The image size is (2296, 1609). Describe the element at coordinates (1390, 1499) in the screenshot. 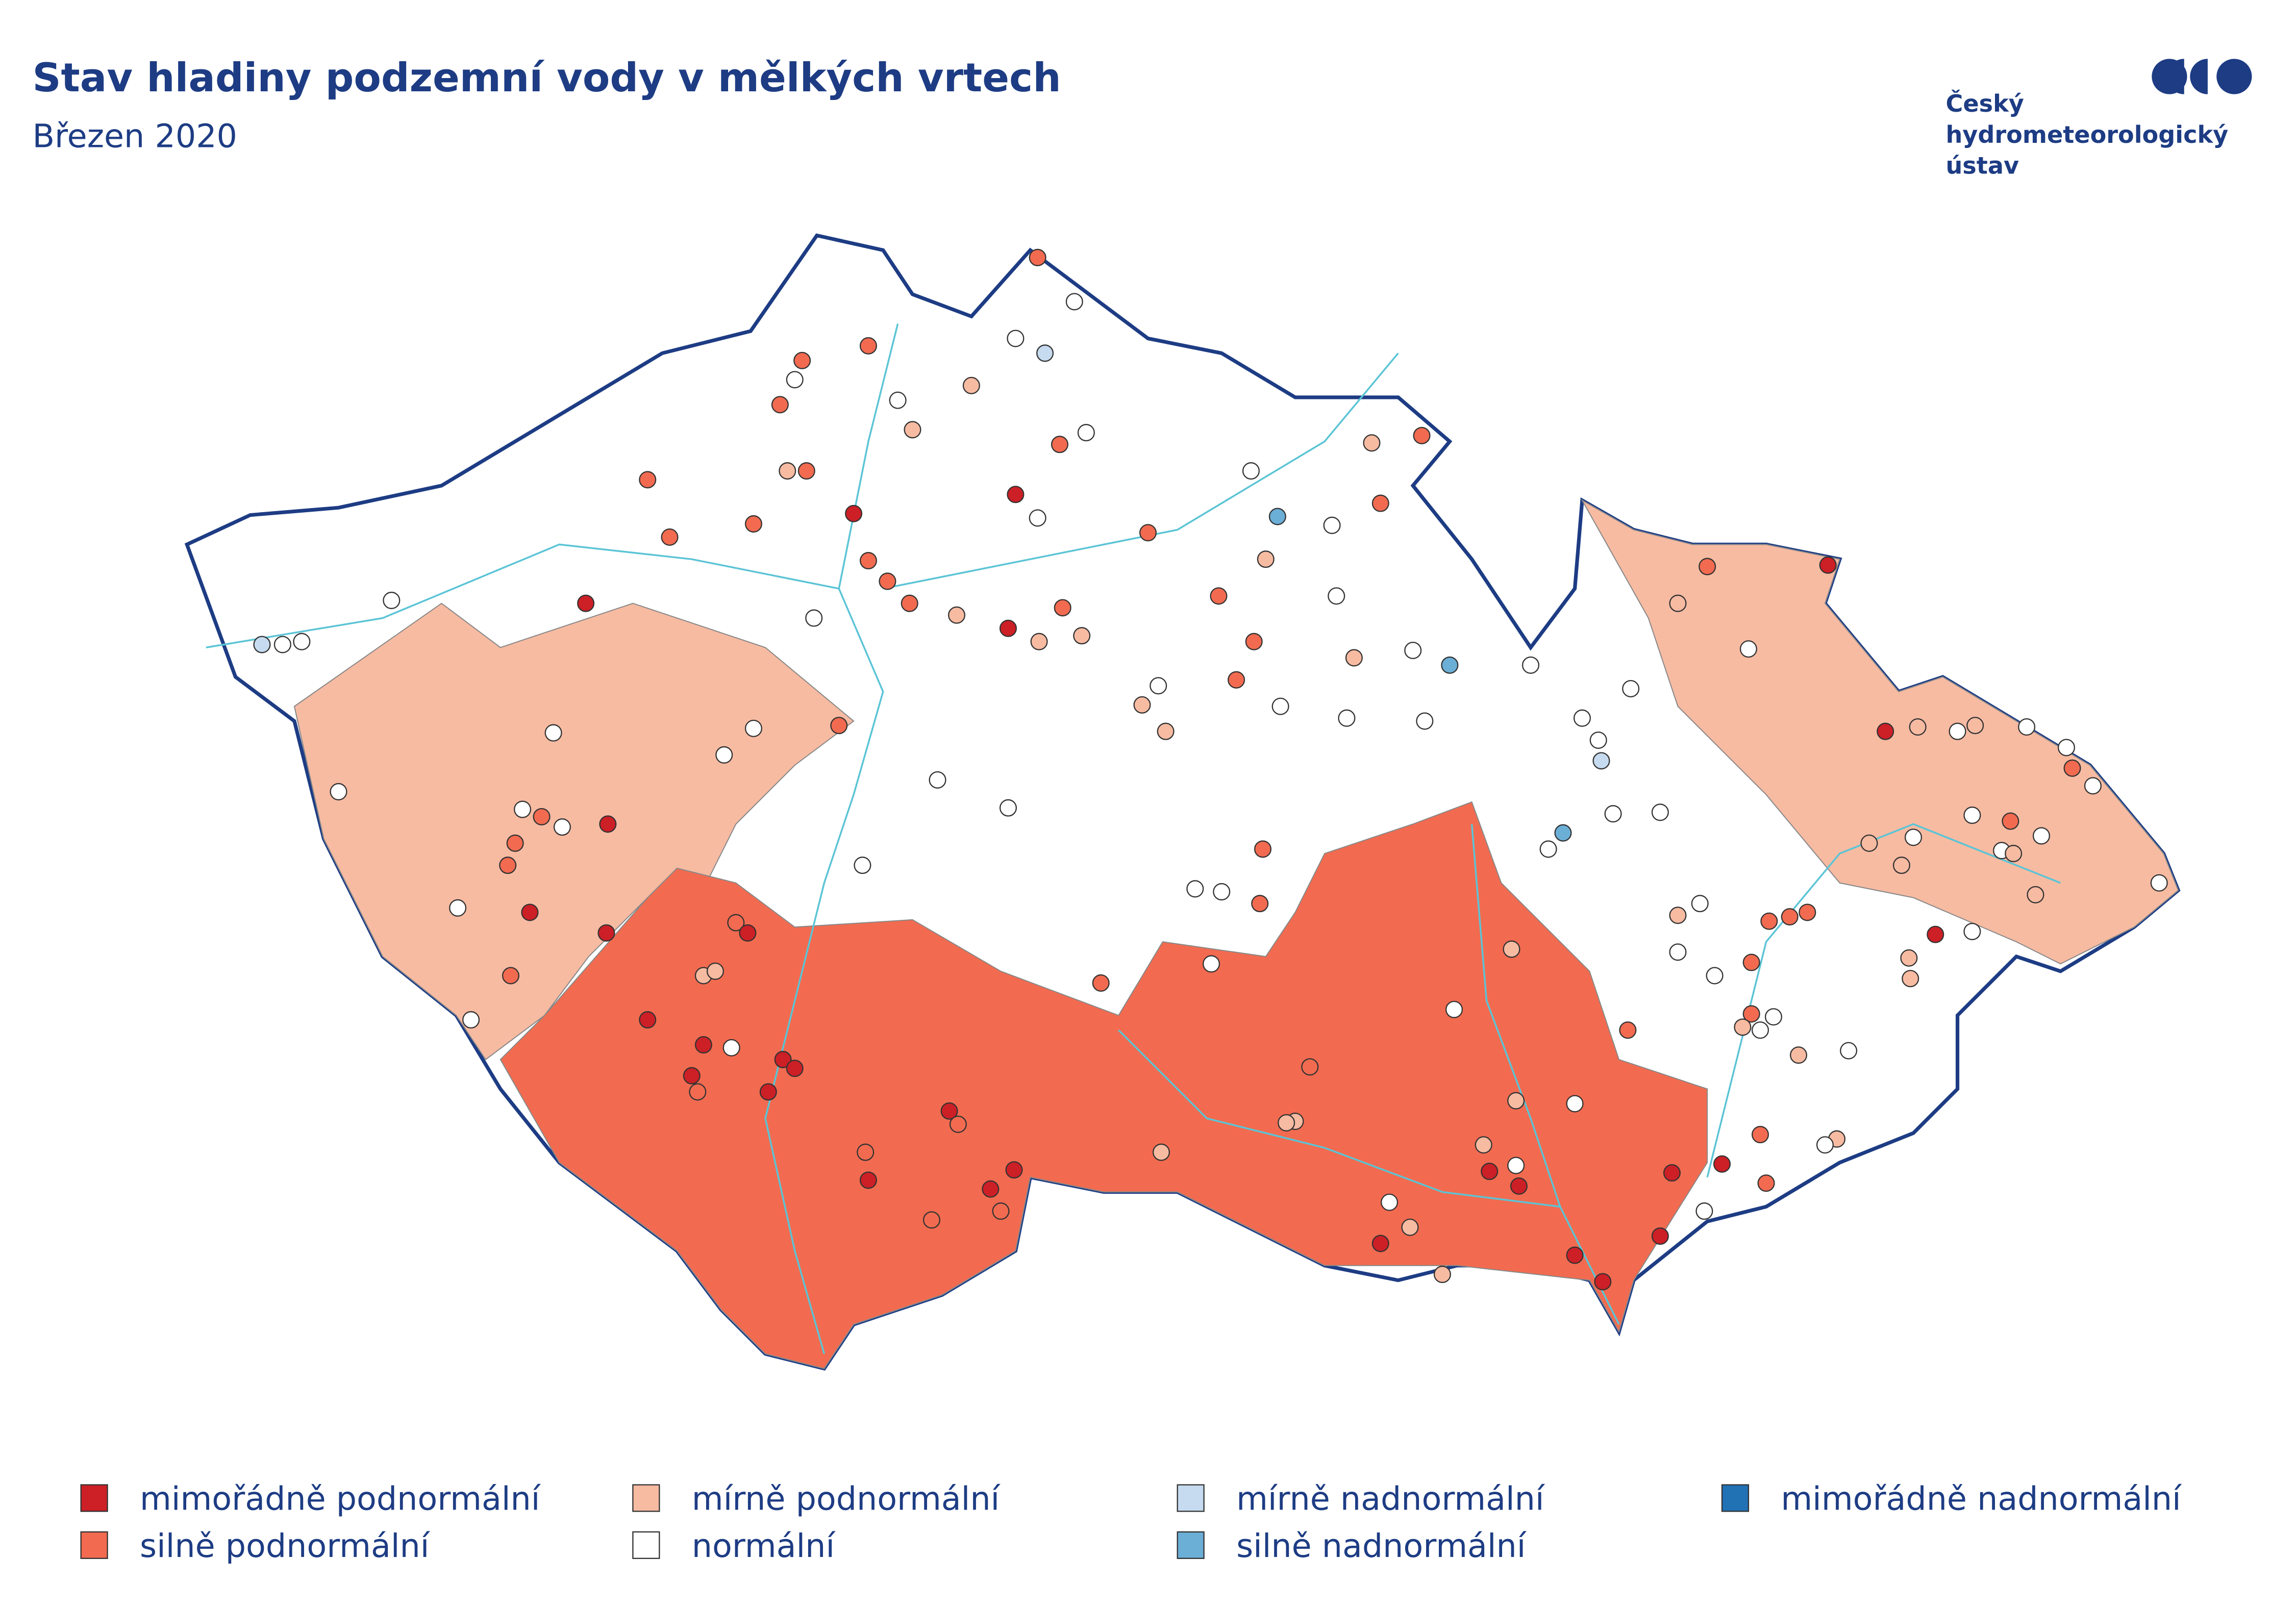

I see `legend-label: mírně nadnormální` at that location.